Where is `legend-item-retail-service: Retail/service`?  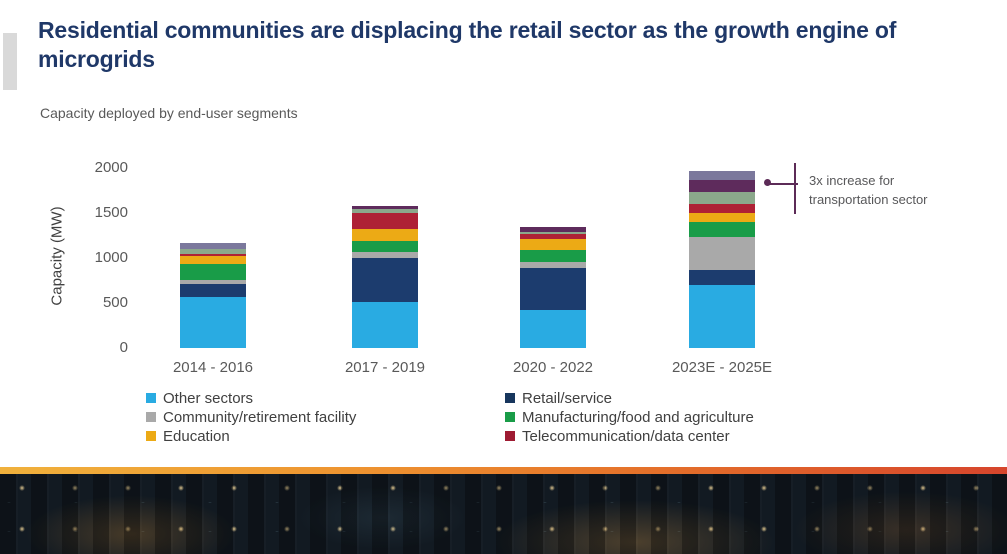 legend-item-retail-service: Retail/service is located at coordinates (558, 398).